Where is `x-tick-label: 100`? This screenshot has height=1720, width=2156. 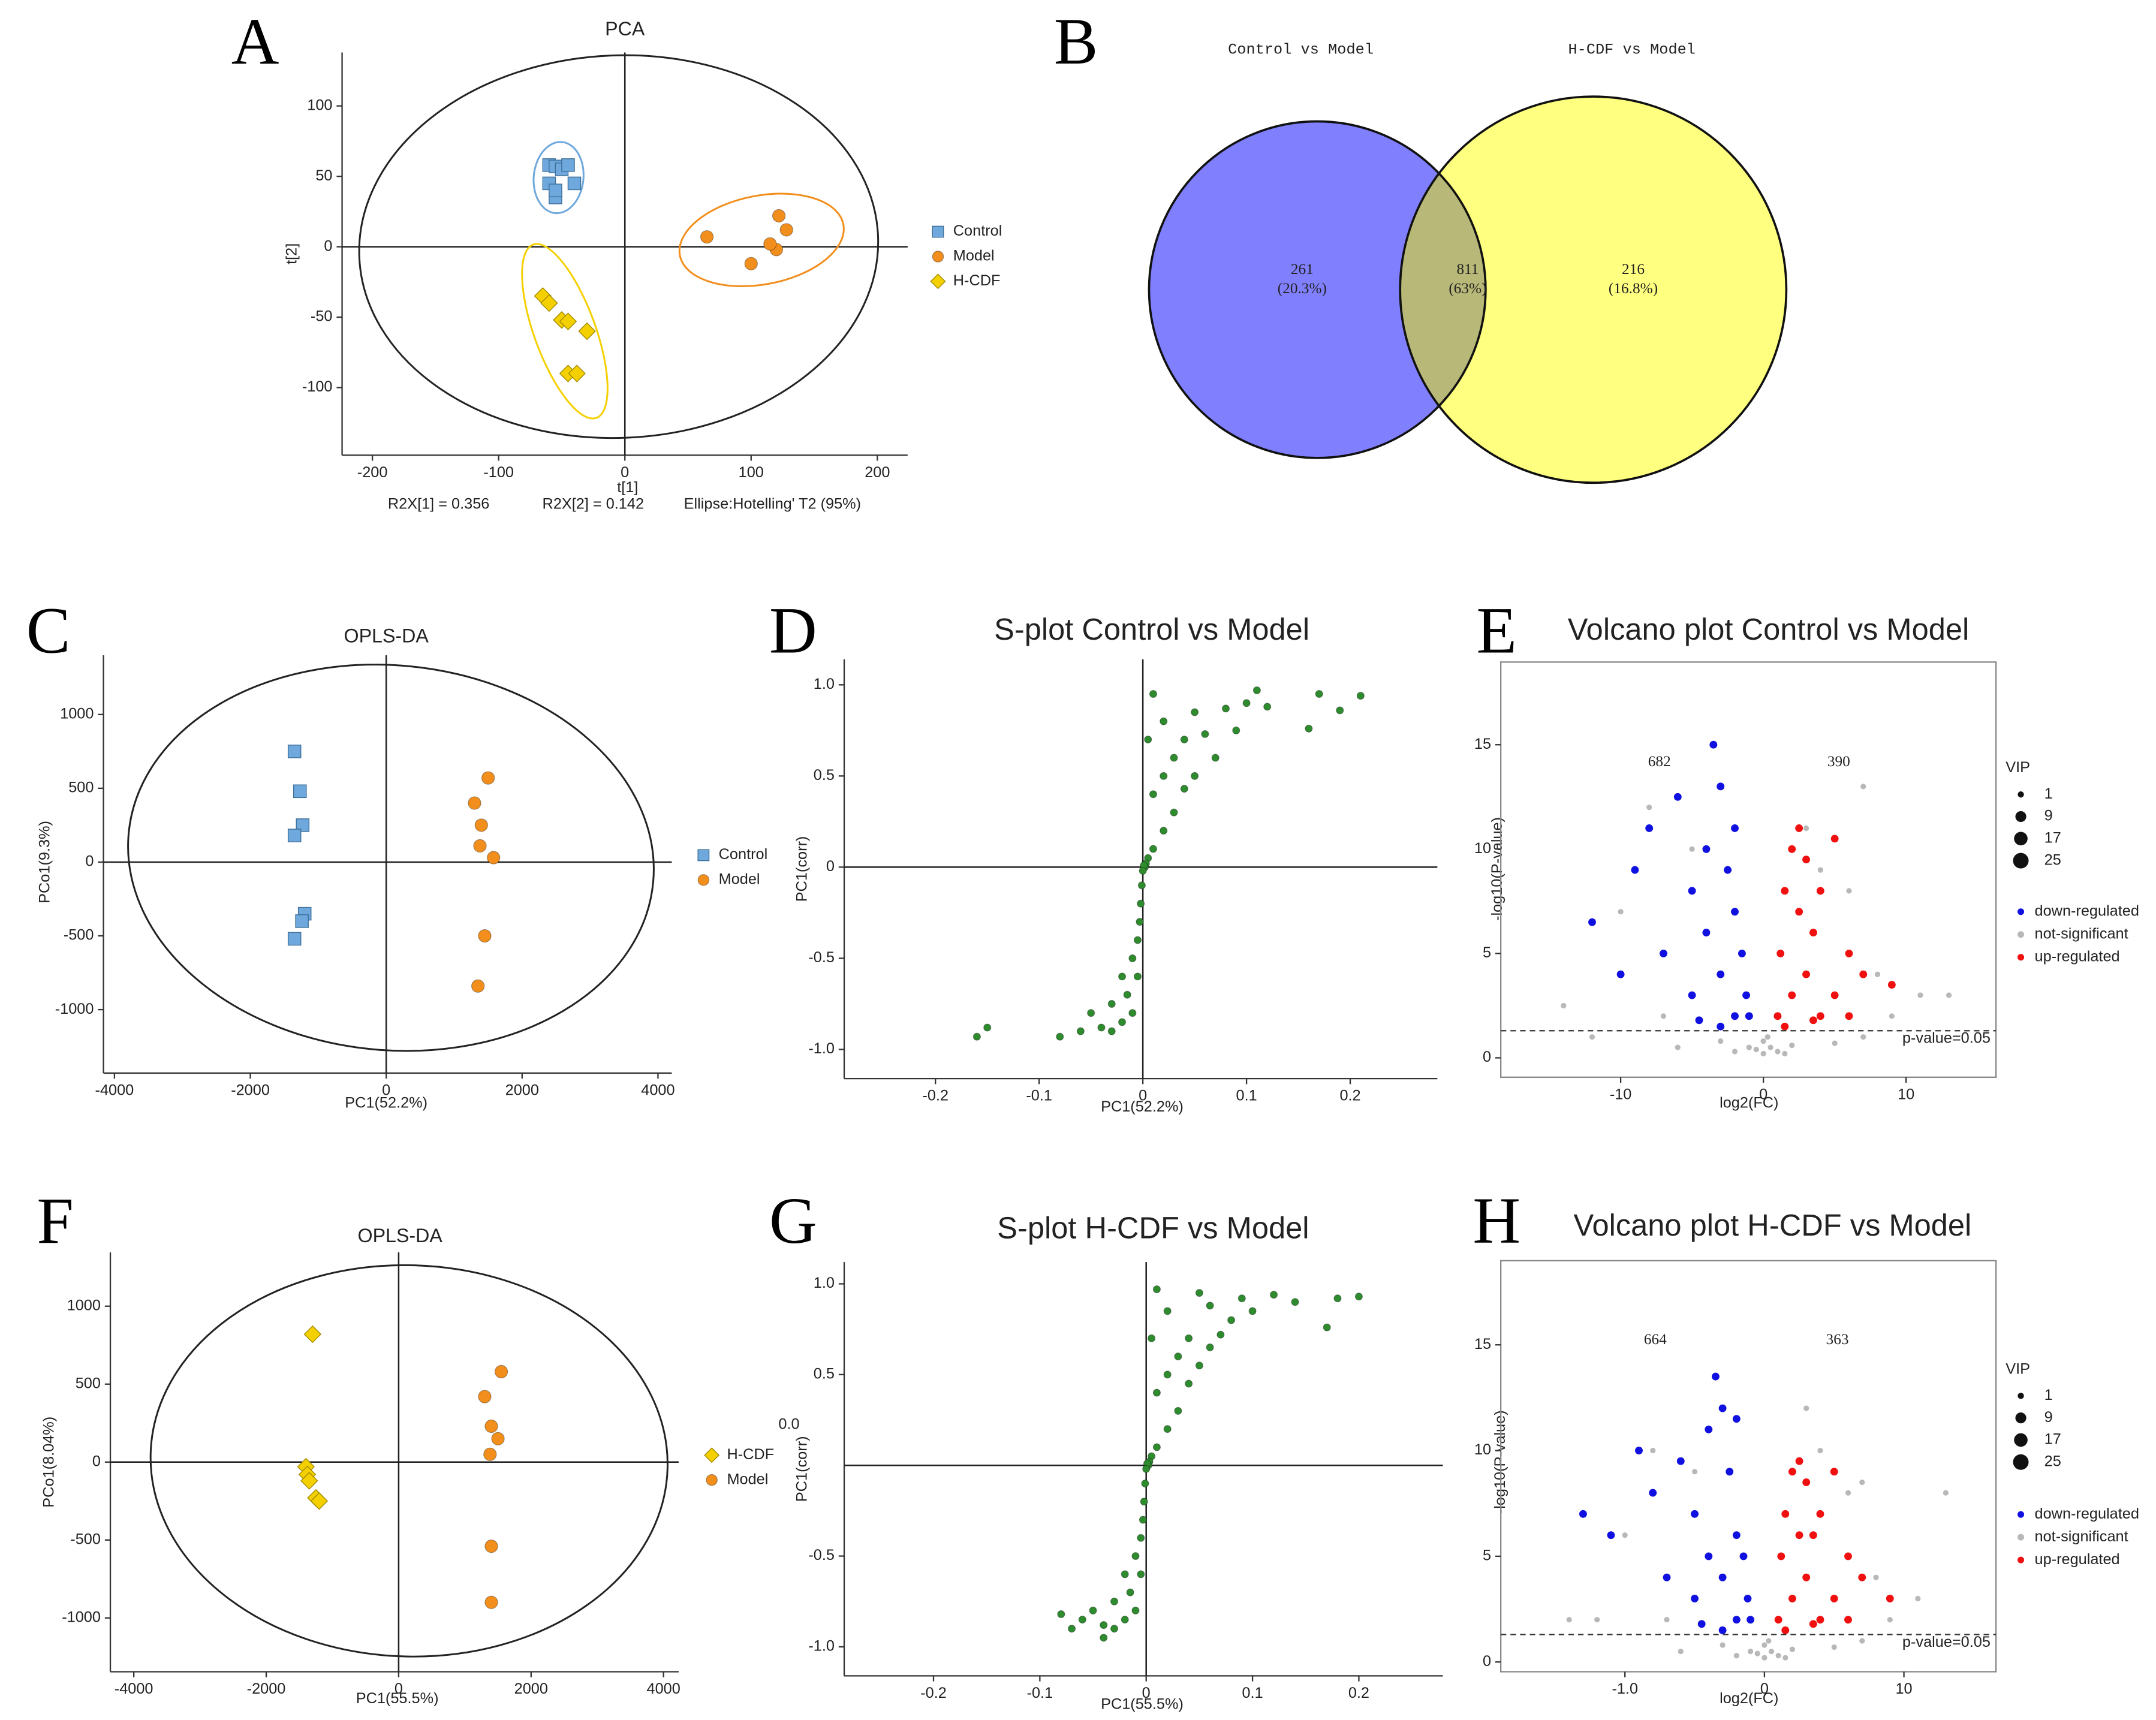 x-tick-label: 100 is located at coordinates (751, 472).